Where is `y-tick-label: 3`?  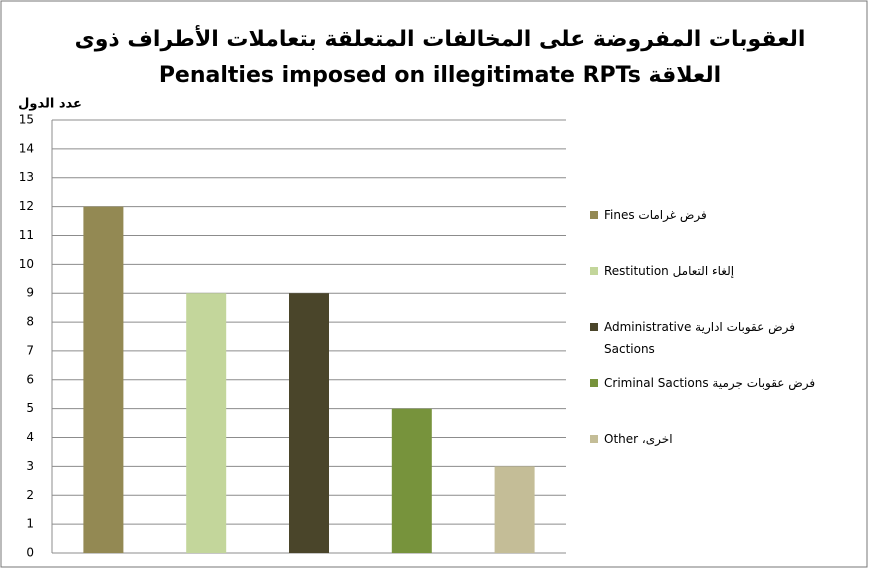 y-tick-label: 3 is located at coordinates (30, 466).